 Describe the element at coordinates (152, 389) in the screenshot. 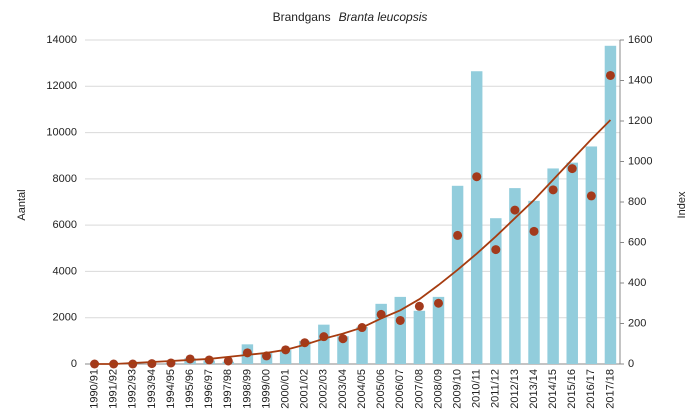

I see `x-tick-label: 1993/94` at that location.